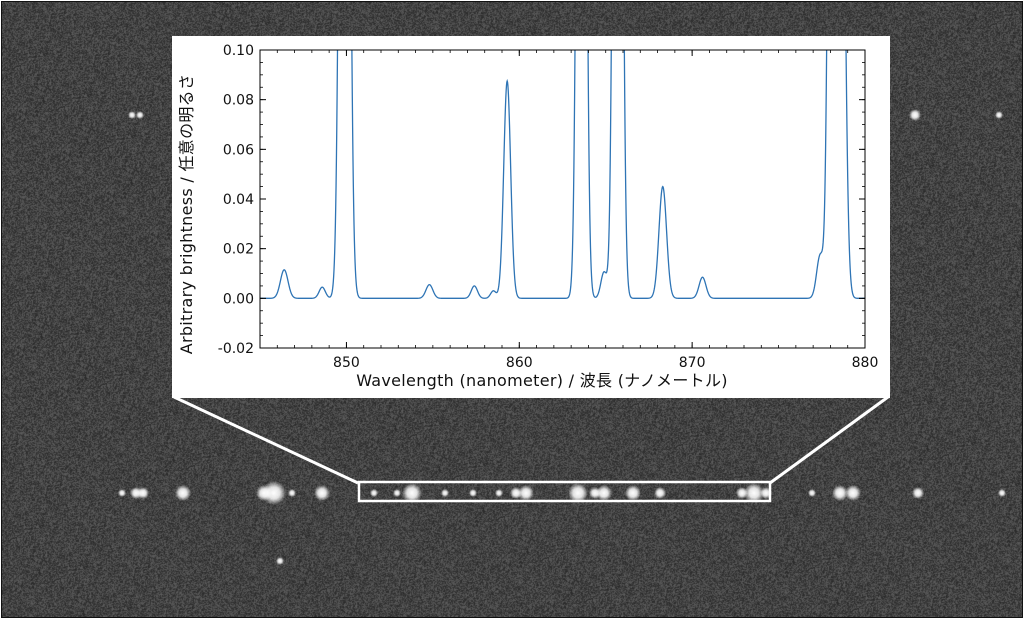 The height and width of the screenshot is (620, 1024). I want to click on x-axis-label: Wavelength (nanometer) / 波長 (ナノメートル), so click(542, 380).